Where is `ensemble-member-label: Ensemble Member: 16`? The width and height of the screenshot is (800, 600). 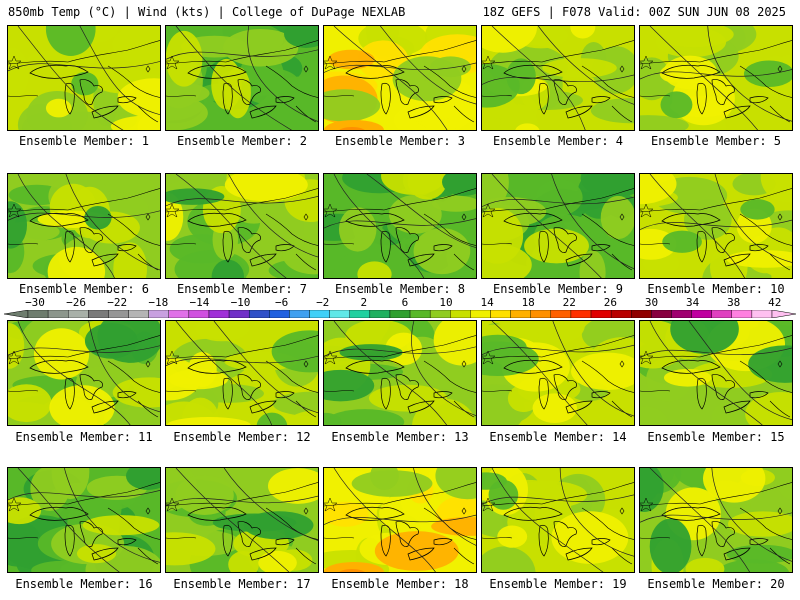 ensemble-member-label: Ensemble Member: 16 is located at coordinates (84, 584).